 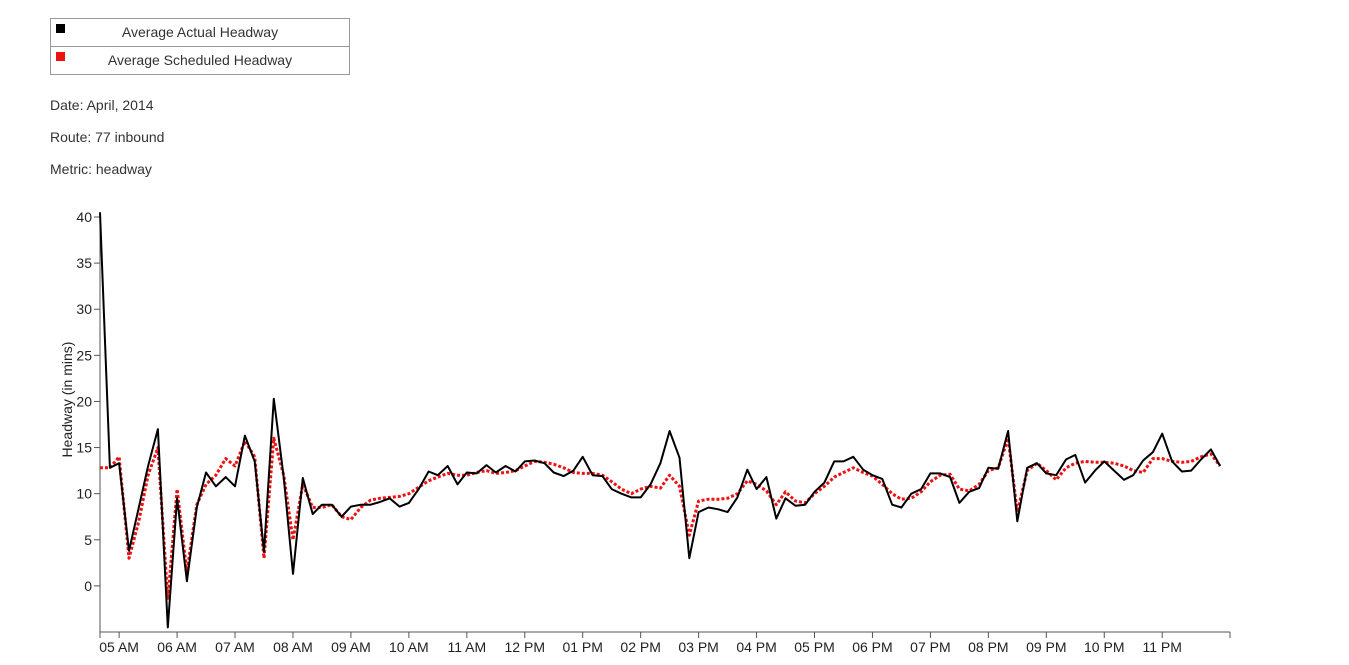 I want to click on x-tick-label: 07 AM, so click(x=235, y=647).